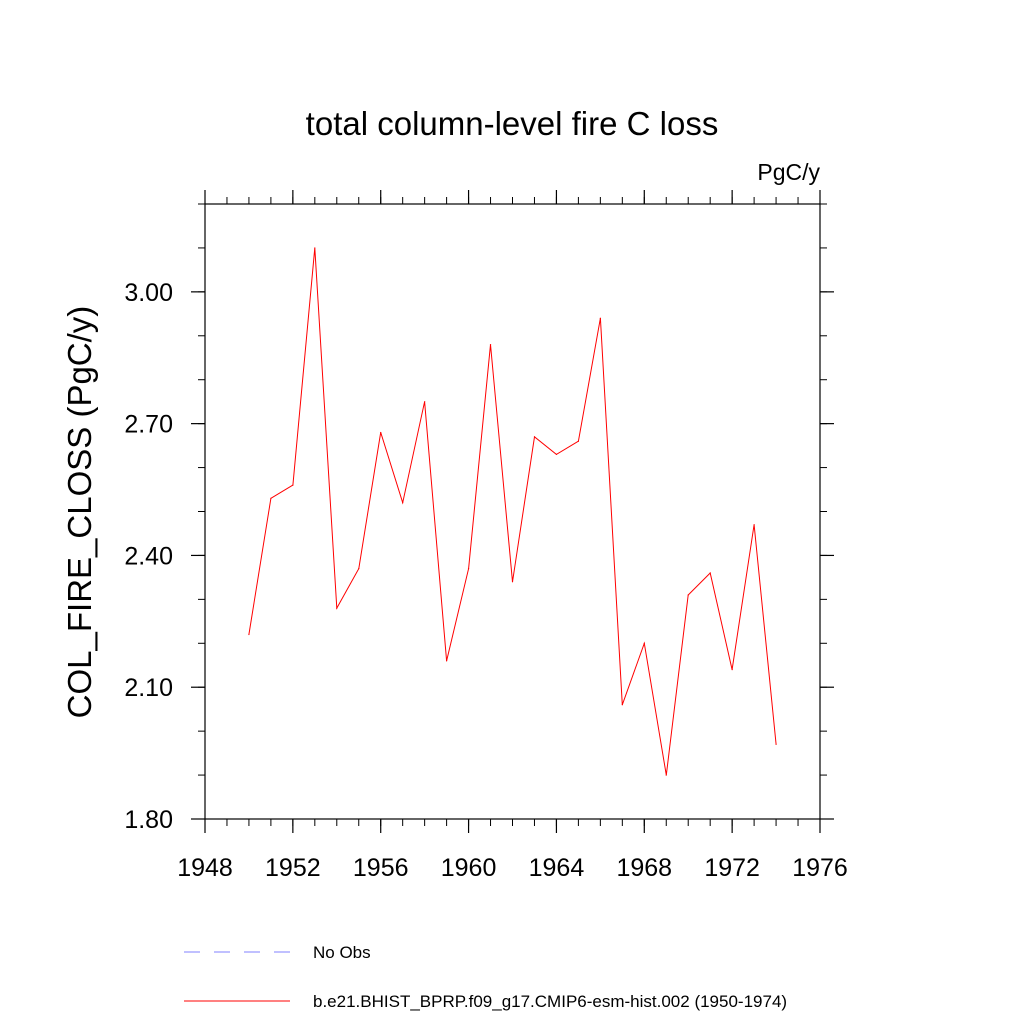  What do you see at coordinates (732, 868) in the screenshot?
I see `x-tick-label: 1972` at bounding box center [732, 868].